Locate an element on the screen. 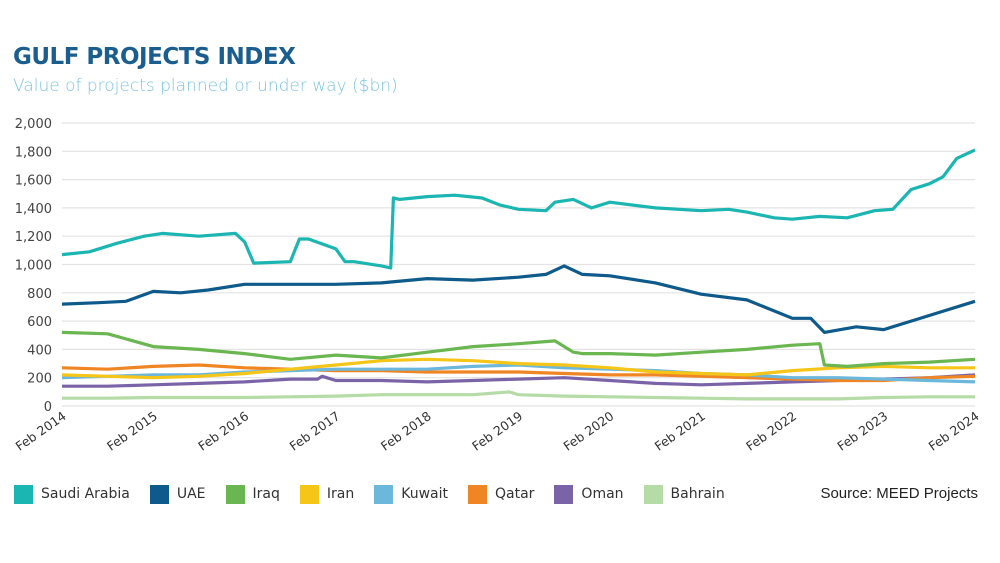 This screenshot has height=563, width=1000. legend-label: Kuwait is located at coordinates (424, 494).